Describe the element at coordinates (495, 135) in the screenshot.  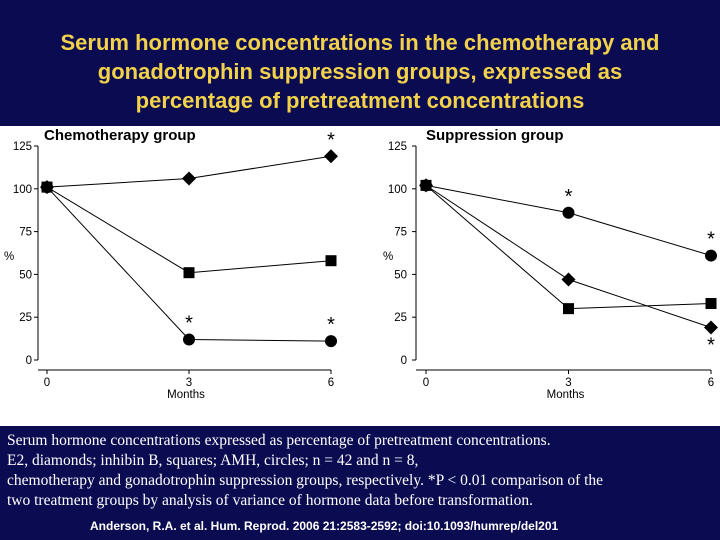
I see `chart-title: Suppression group` at that location.